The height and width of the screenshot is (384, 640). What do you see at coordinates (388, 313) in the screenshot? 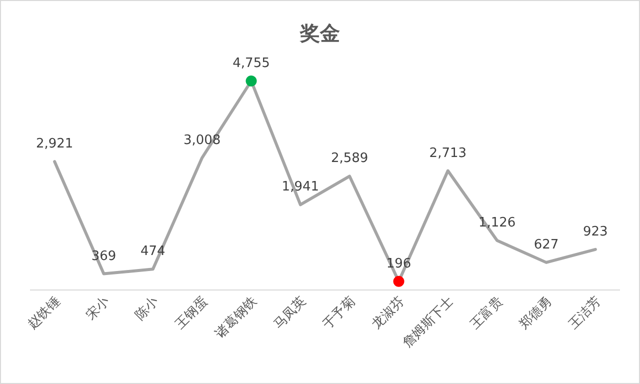
I see `x-tick-label: 龙淑芬` at bounding box center [388, 313].